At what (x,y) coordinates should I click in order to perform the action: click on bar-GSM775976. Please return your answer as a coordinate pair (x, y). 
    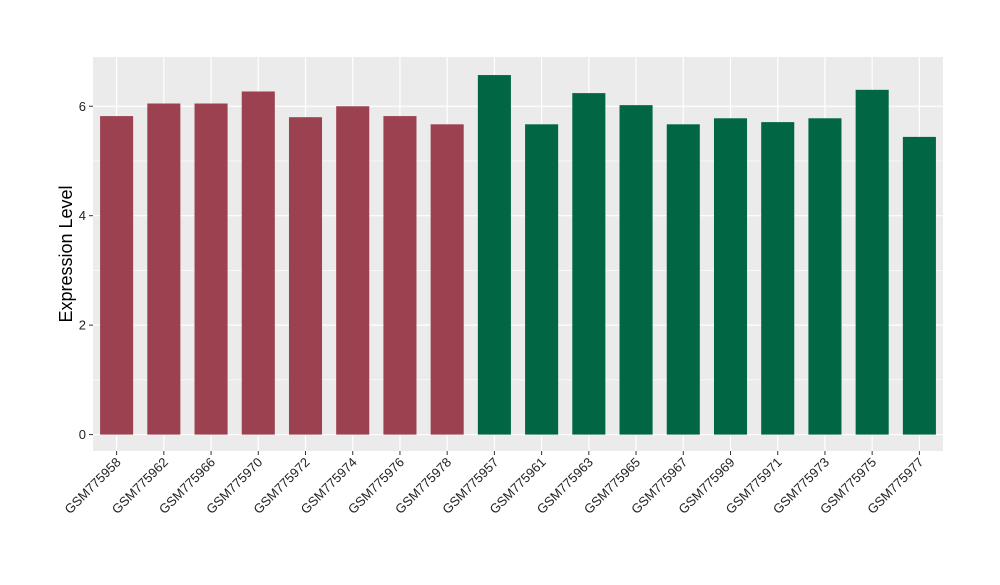
    Looking at the image, I should click on (400, 275).